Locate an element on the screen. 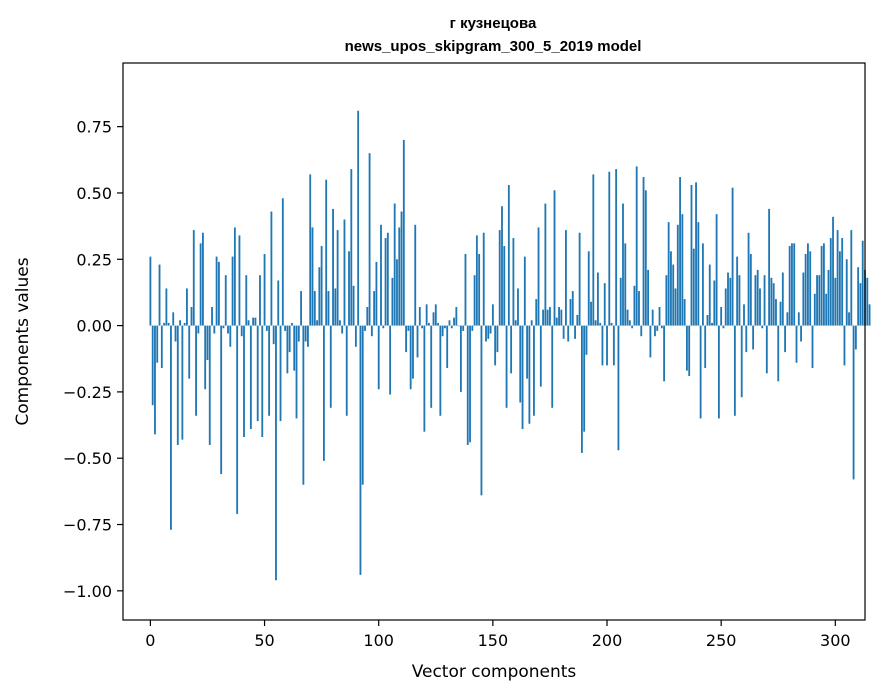 The width and height of the screenshot is (880, 696). y-tick-label: 0.00 is located at coordinates (94, 326).